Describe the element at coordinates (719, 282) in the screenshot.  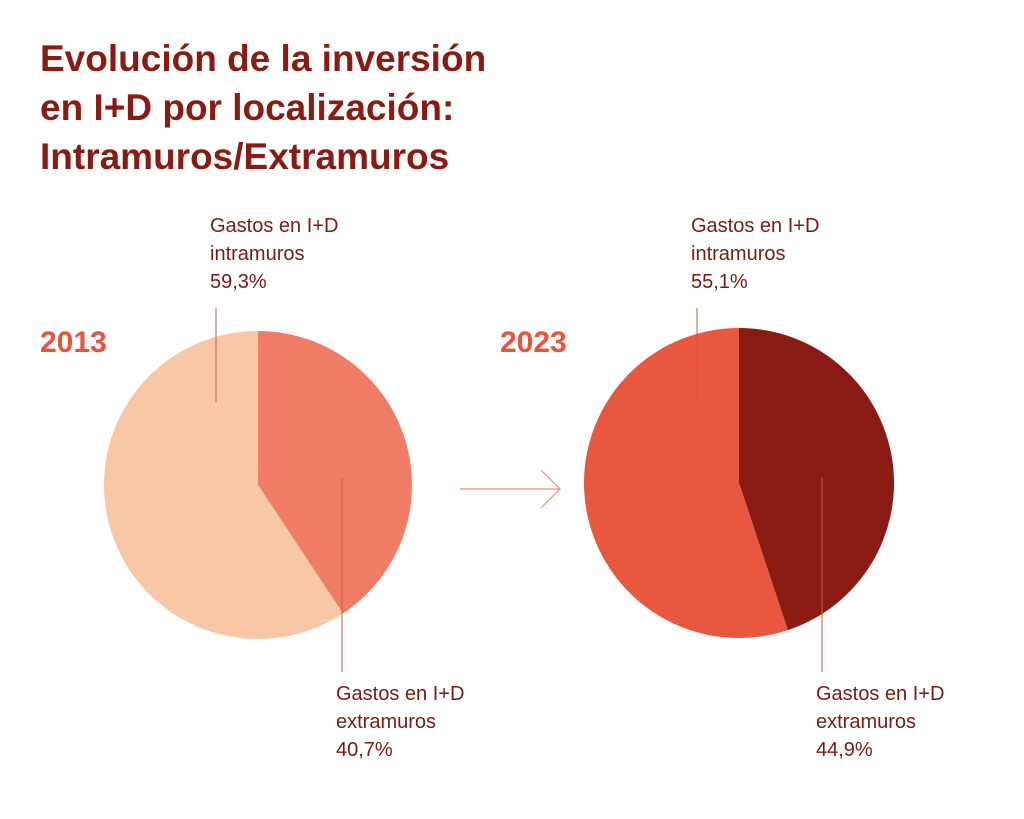
I see `value-2023-intramuros: 55,1%` at that location.